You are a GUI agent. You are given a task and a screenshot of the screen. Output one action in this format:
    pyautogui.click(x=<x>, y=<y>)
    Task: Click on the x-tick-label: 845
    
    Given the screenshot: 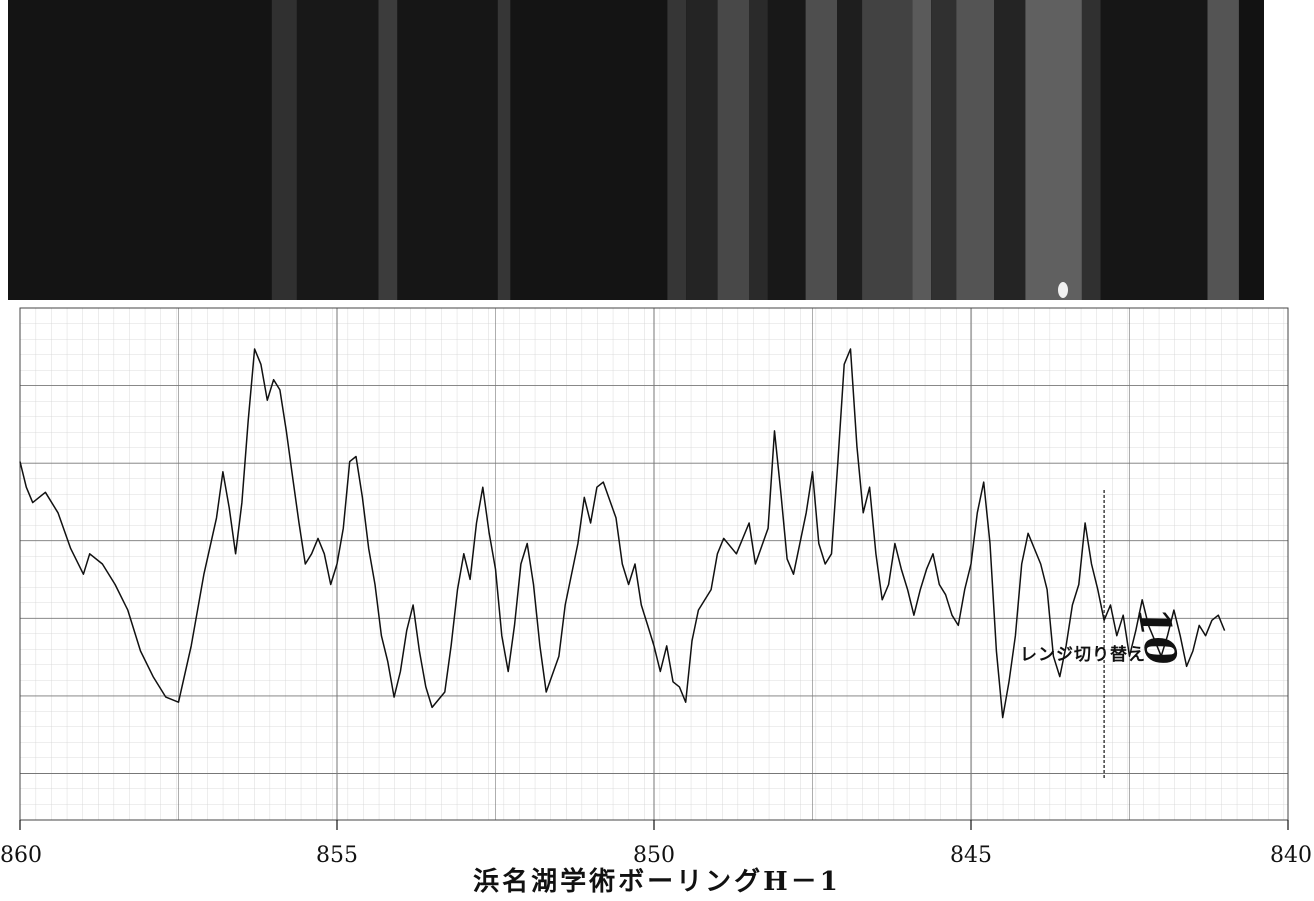 What is the action you would take?
    pyautogui.click(x=971, y=855)
    